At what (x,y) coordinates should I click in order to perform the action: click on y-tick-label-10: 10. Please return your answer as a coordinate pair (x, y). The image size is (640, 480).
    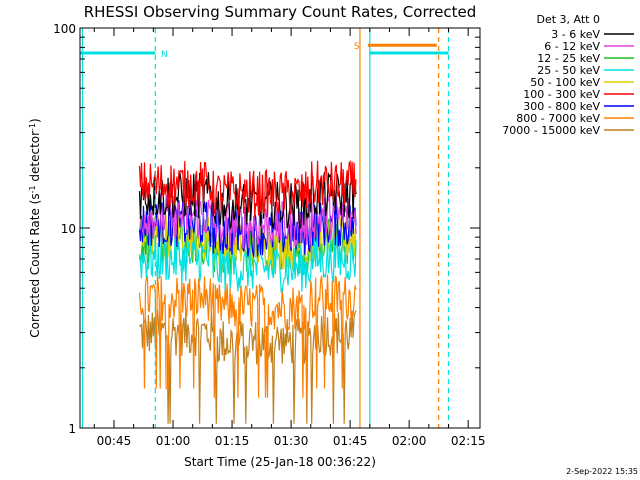
    Looking at the image, I should click on (68, 229).